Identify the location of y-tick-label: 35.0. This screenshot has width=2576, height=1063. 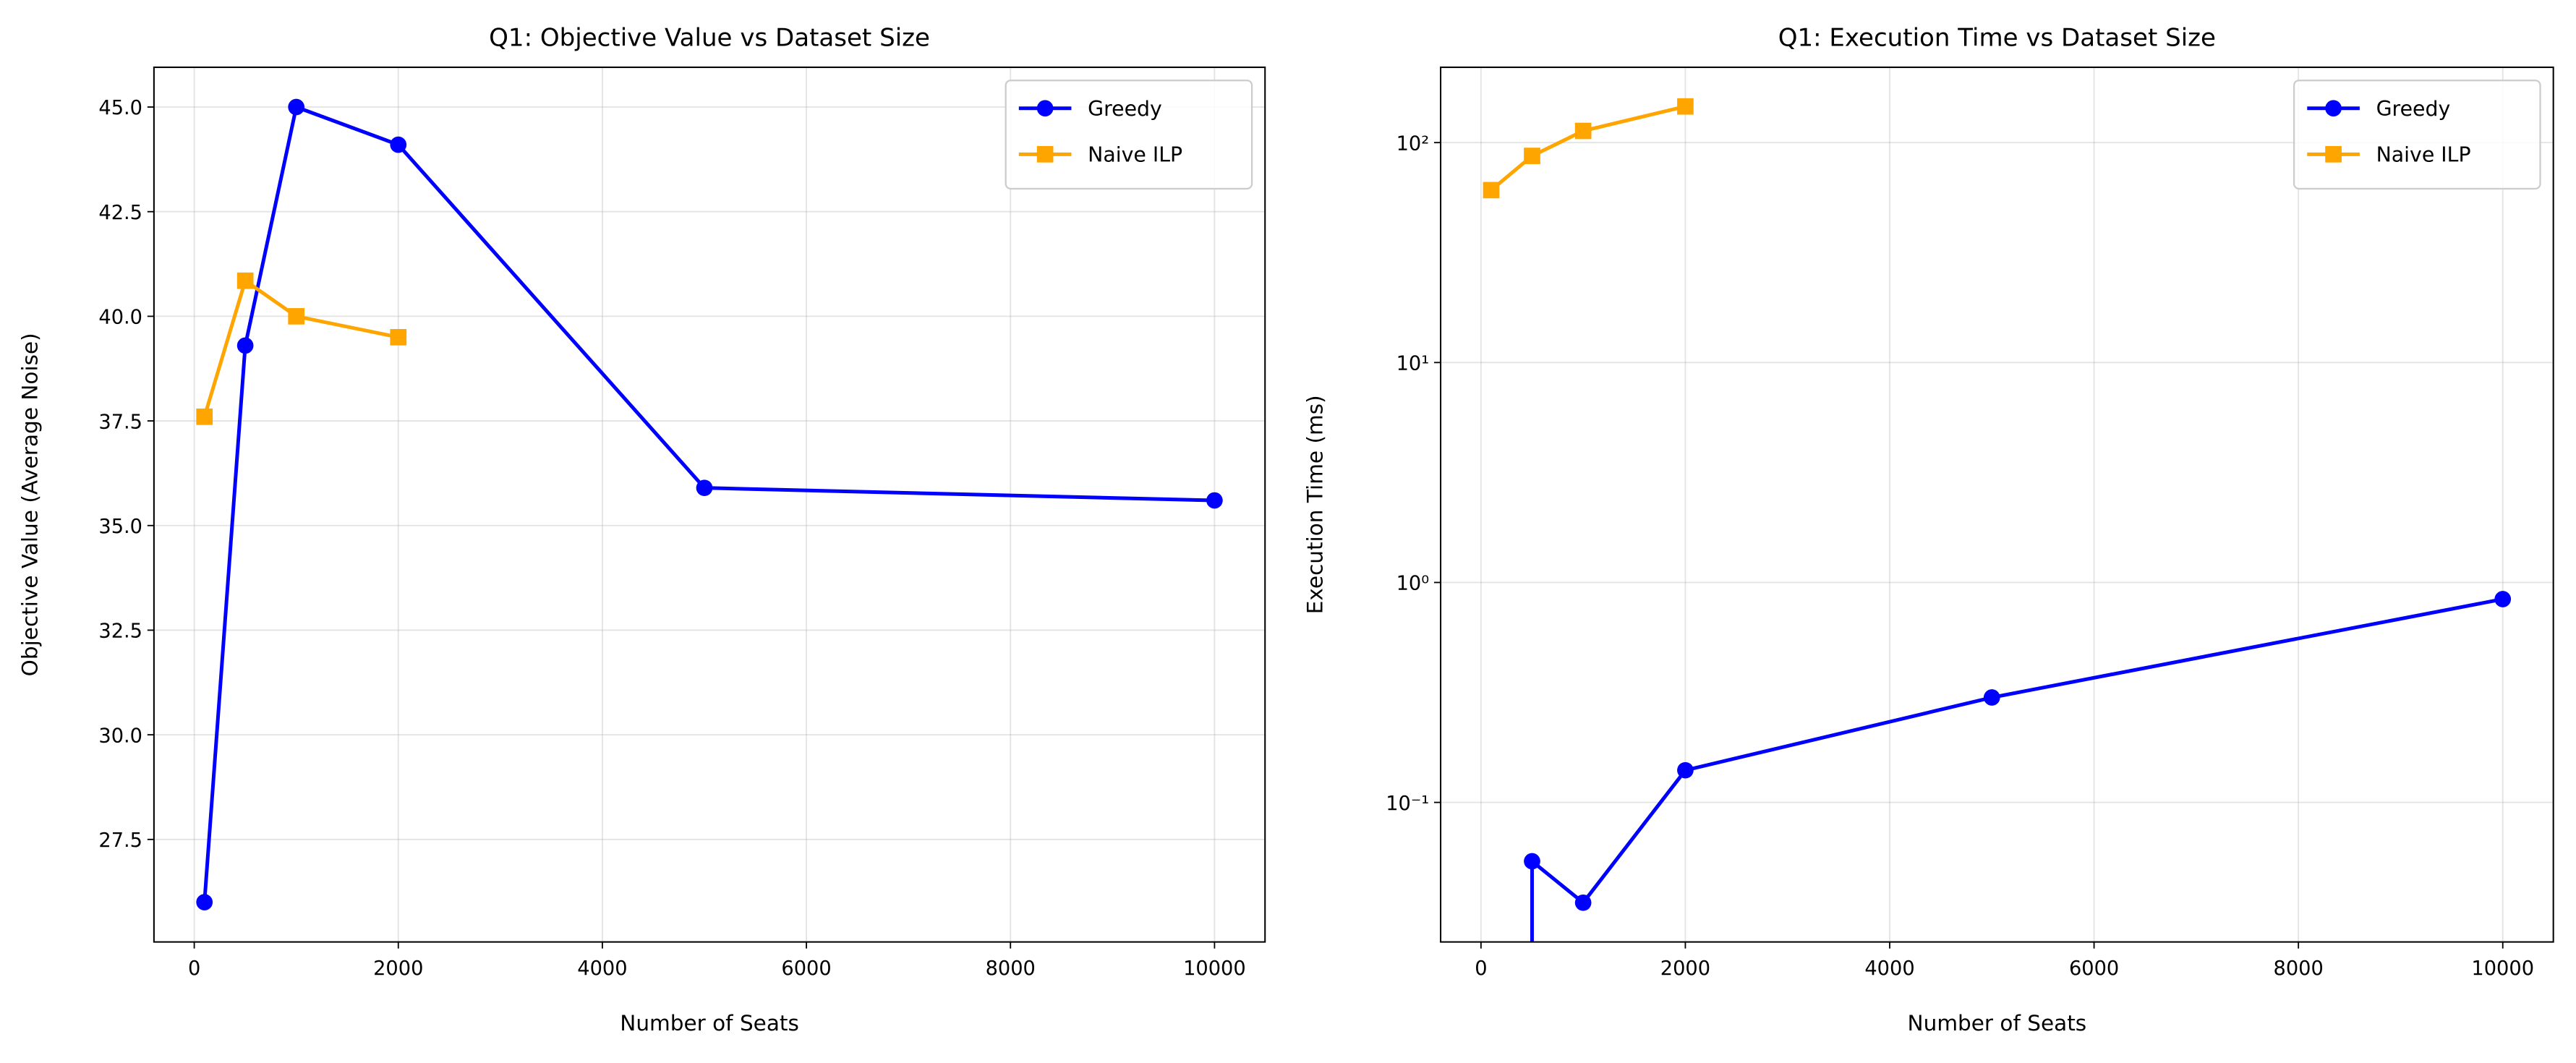
(120, 527).